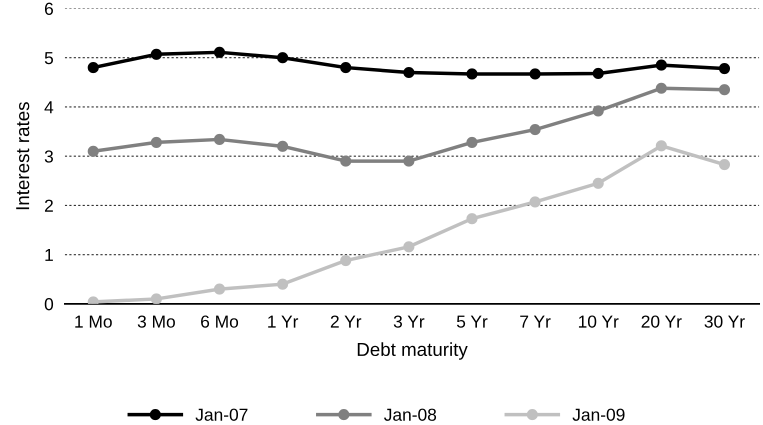 Image resolution: width=763 pixels, height=425 pixels. What do you see at coordinates (662, 321) in the screenshot?
I see `x-tick-label: 20 Yr` at bounding box center [662, 321].